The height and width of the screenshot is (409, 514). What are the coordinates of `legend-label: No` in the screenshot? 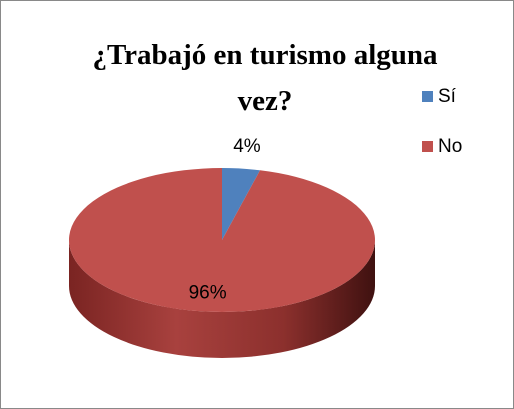 It's located at (450, 146).